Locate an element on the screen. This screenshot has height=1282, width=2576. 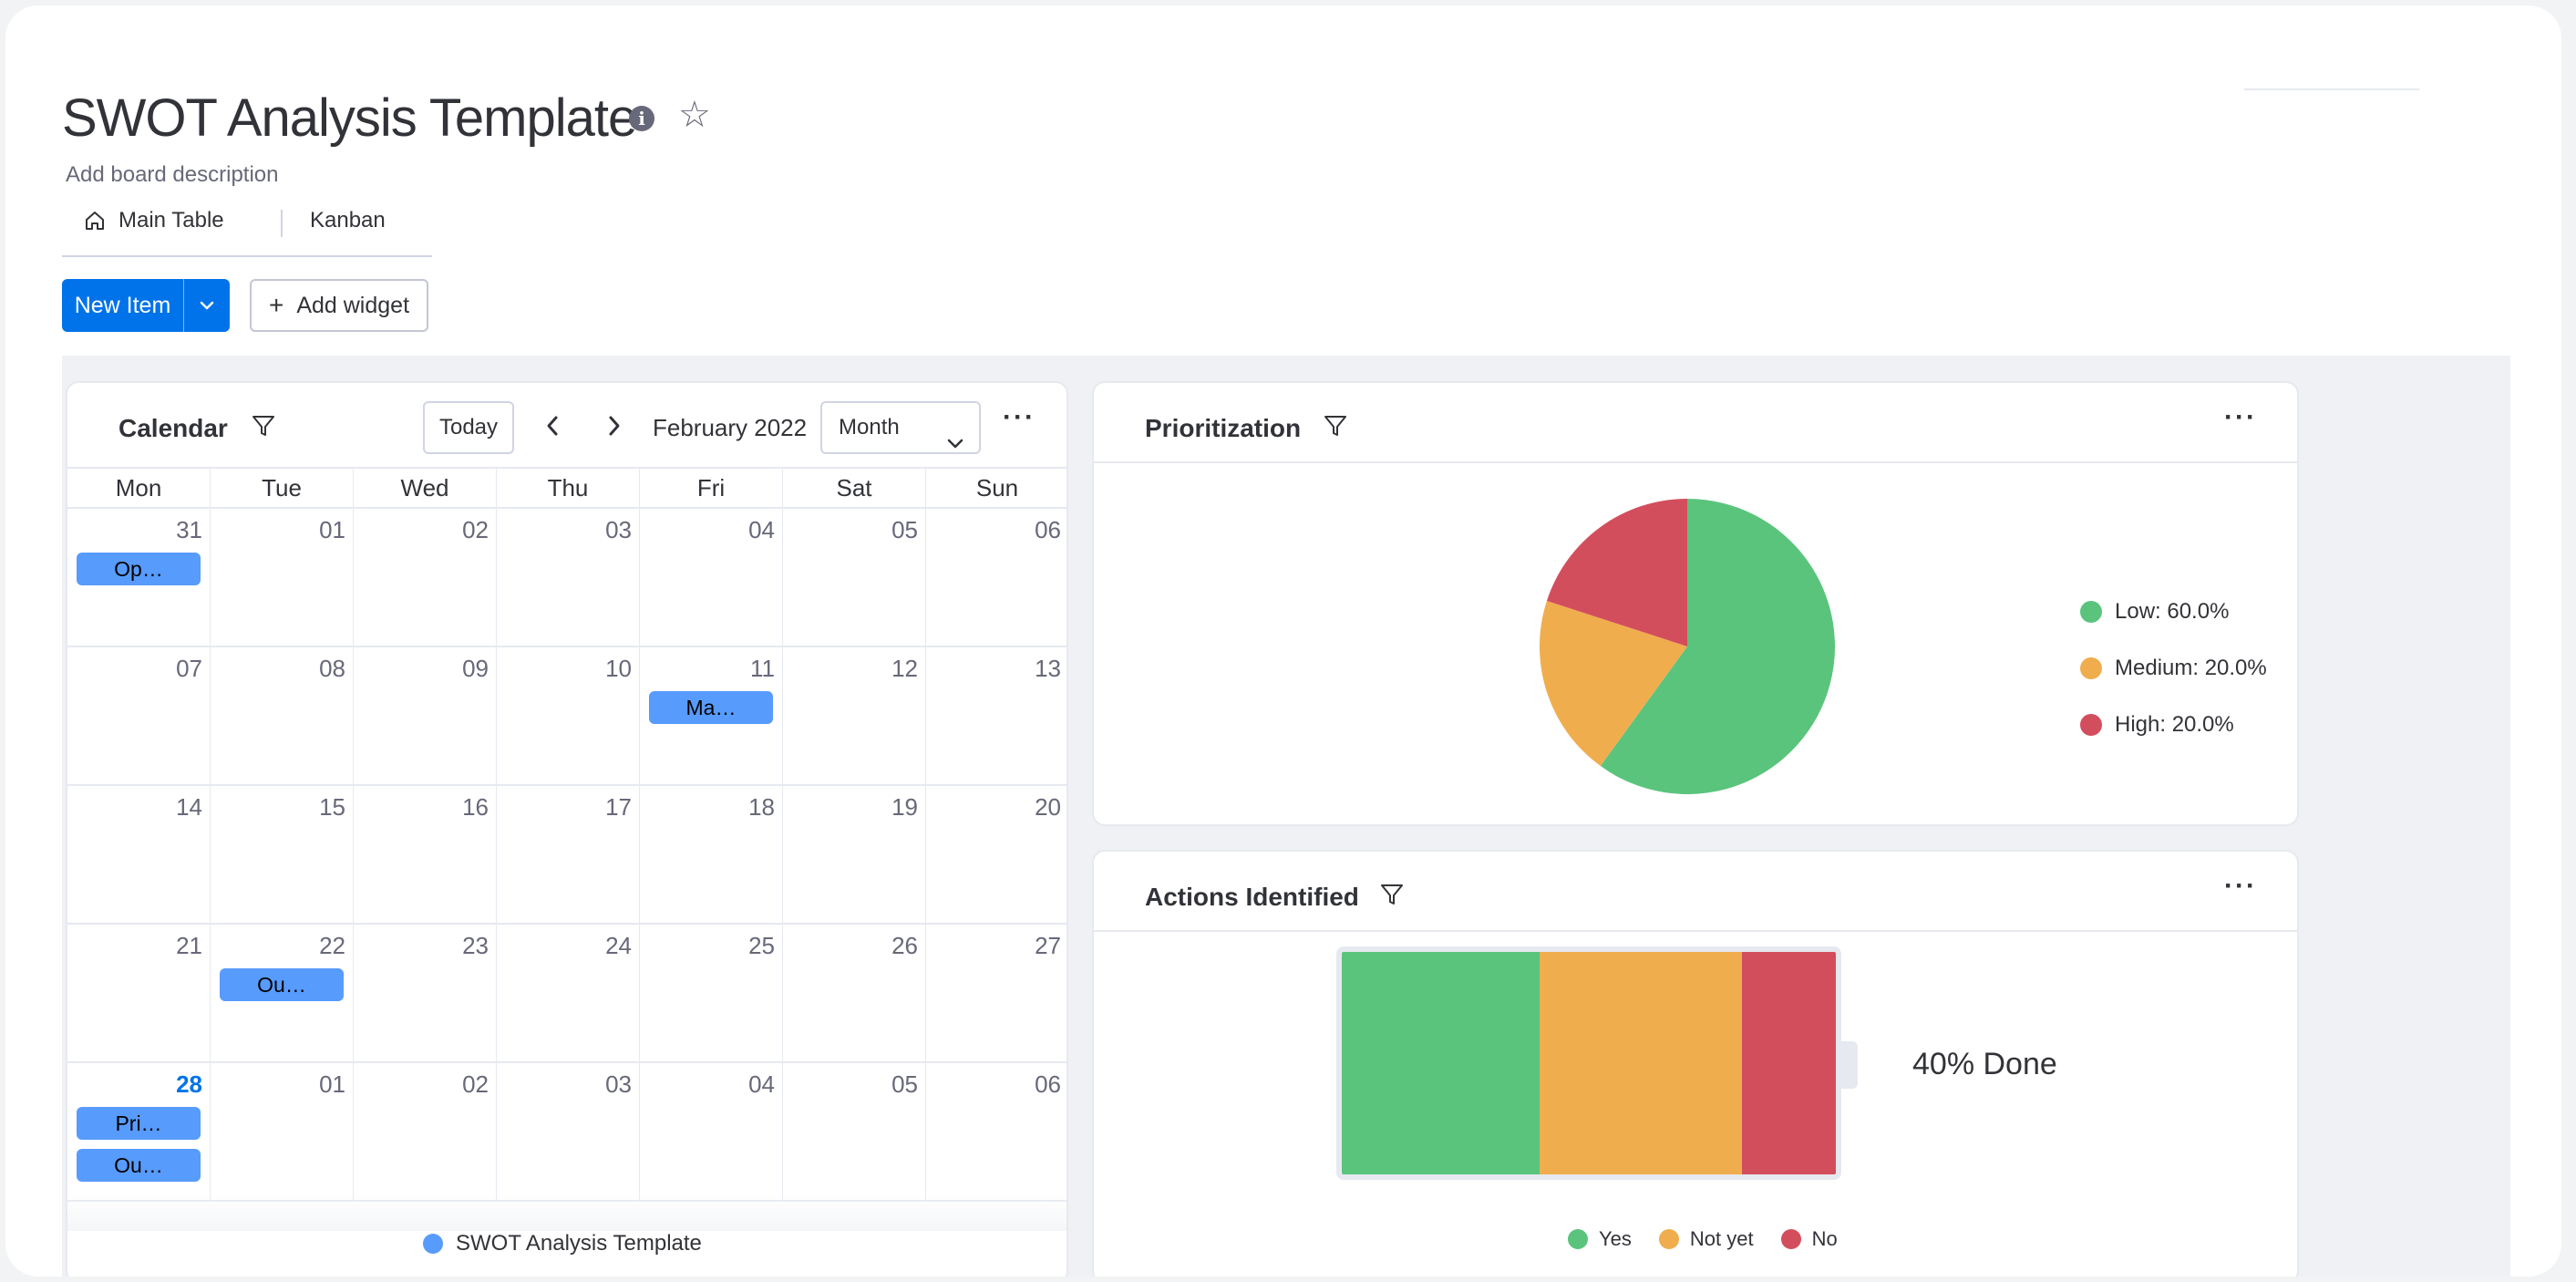
day-number: 04 is located at coordinates (761, 1084).